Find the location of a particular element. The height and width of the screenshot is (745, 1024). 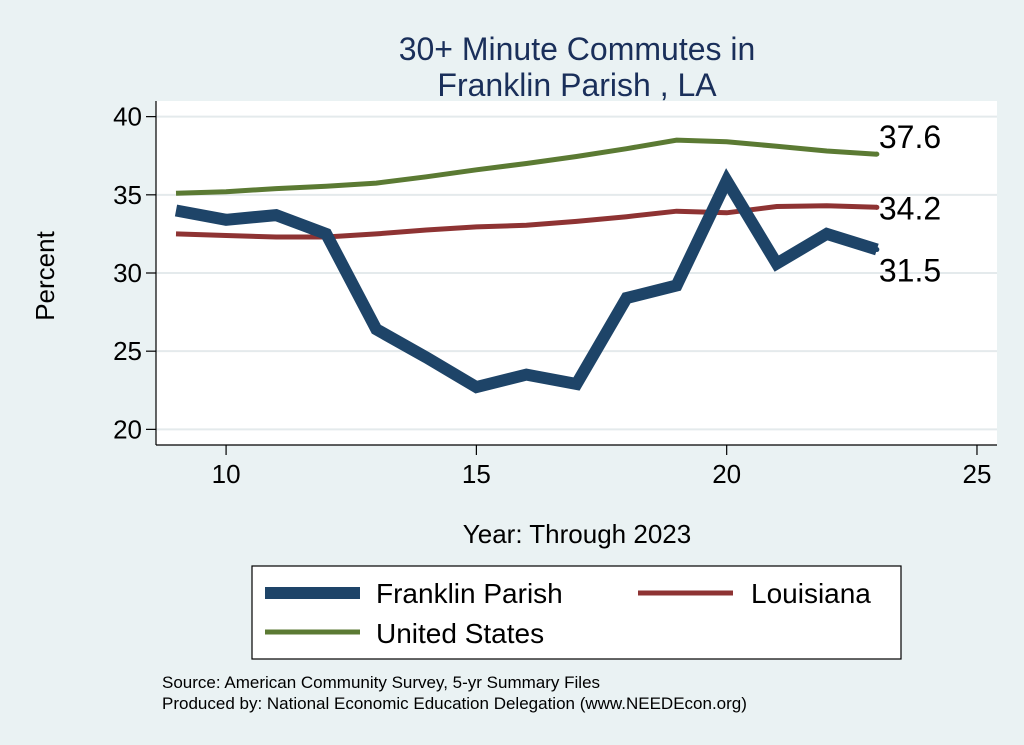

series-line-louisiana is located at coordinates (526, 221).